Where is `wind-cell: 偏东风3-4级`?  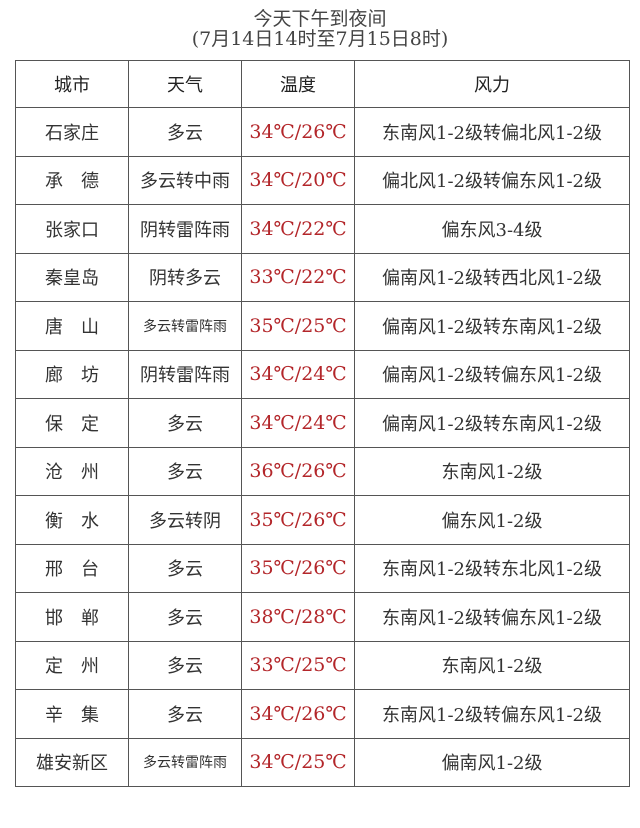
wind-cell: 偏东风3-4级 is located at coordinates (492, 229).